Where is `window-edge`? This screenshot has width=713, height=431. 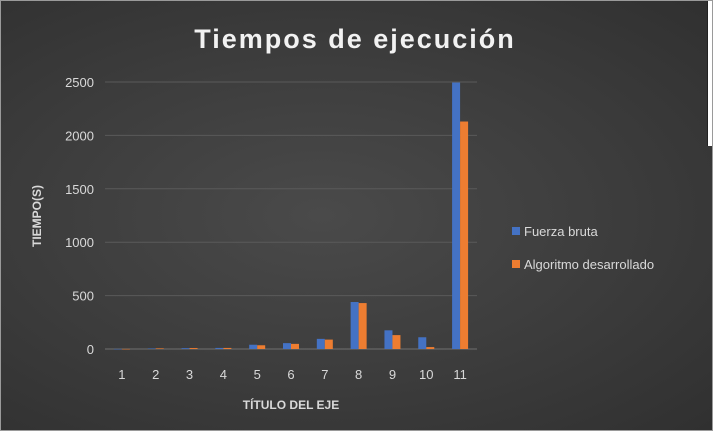 window-edge is located at coordinates (709, 73).